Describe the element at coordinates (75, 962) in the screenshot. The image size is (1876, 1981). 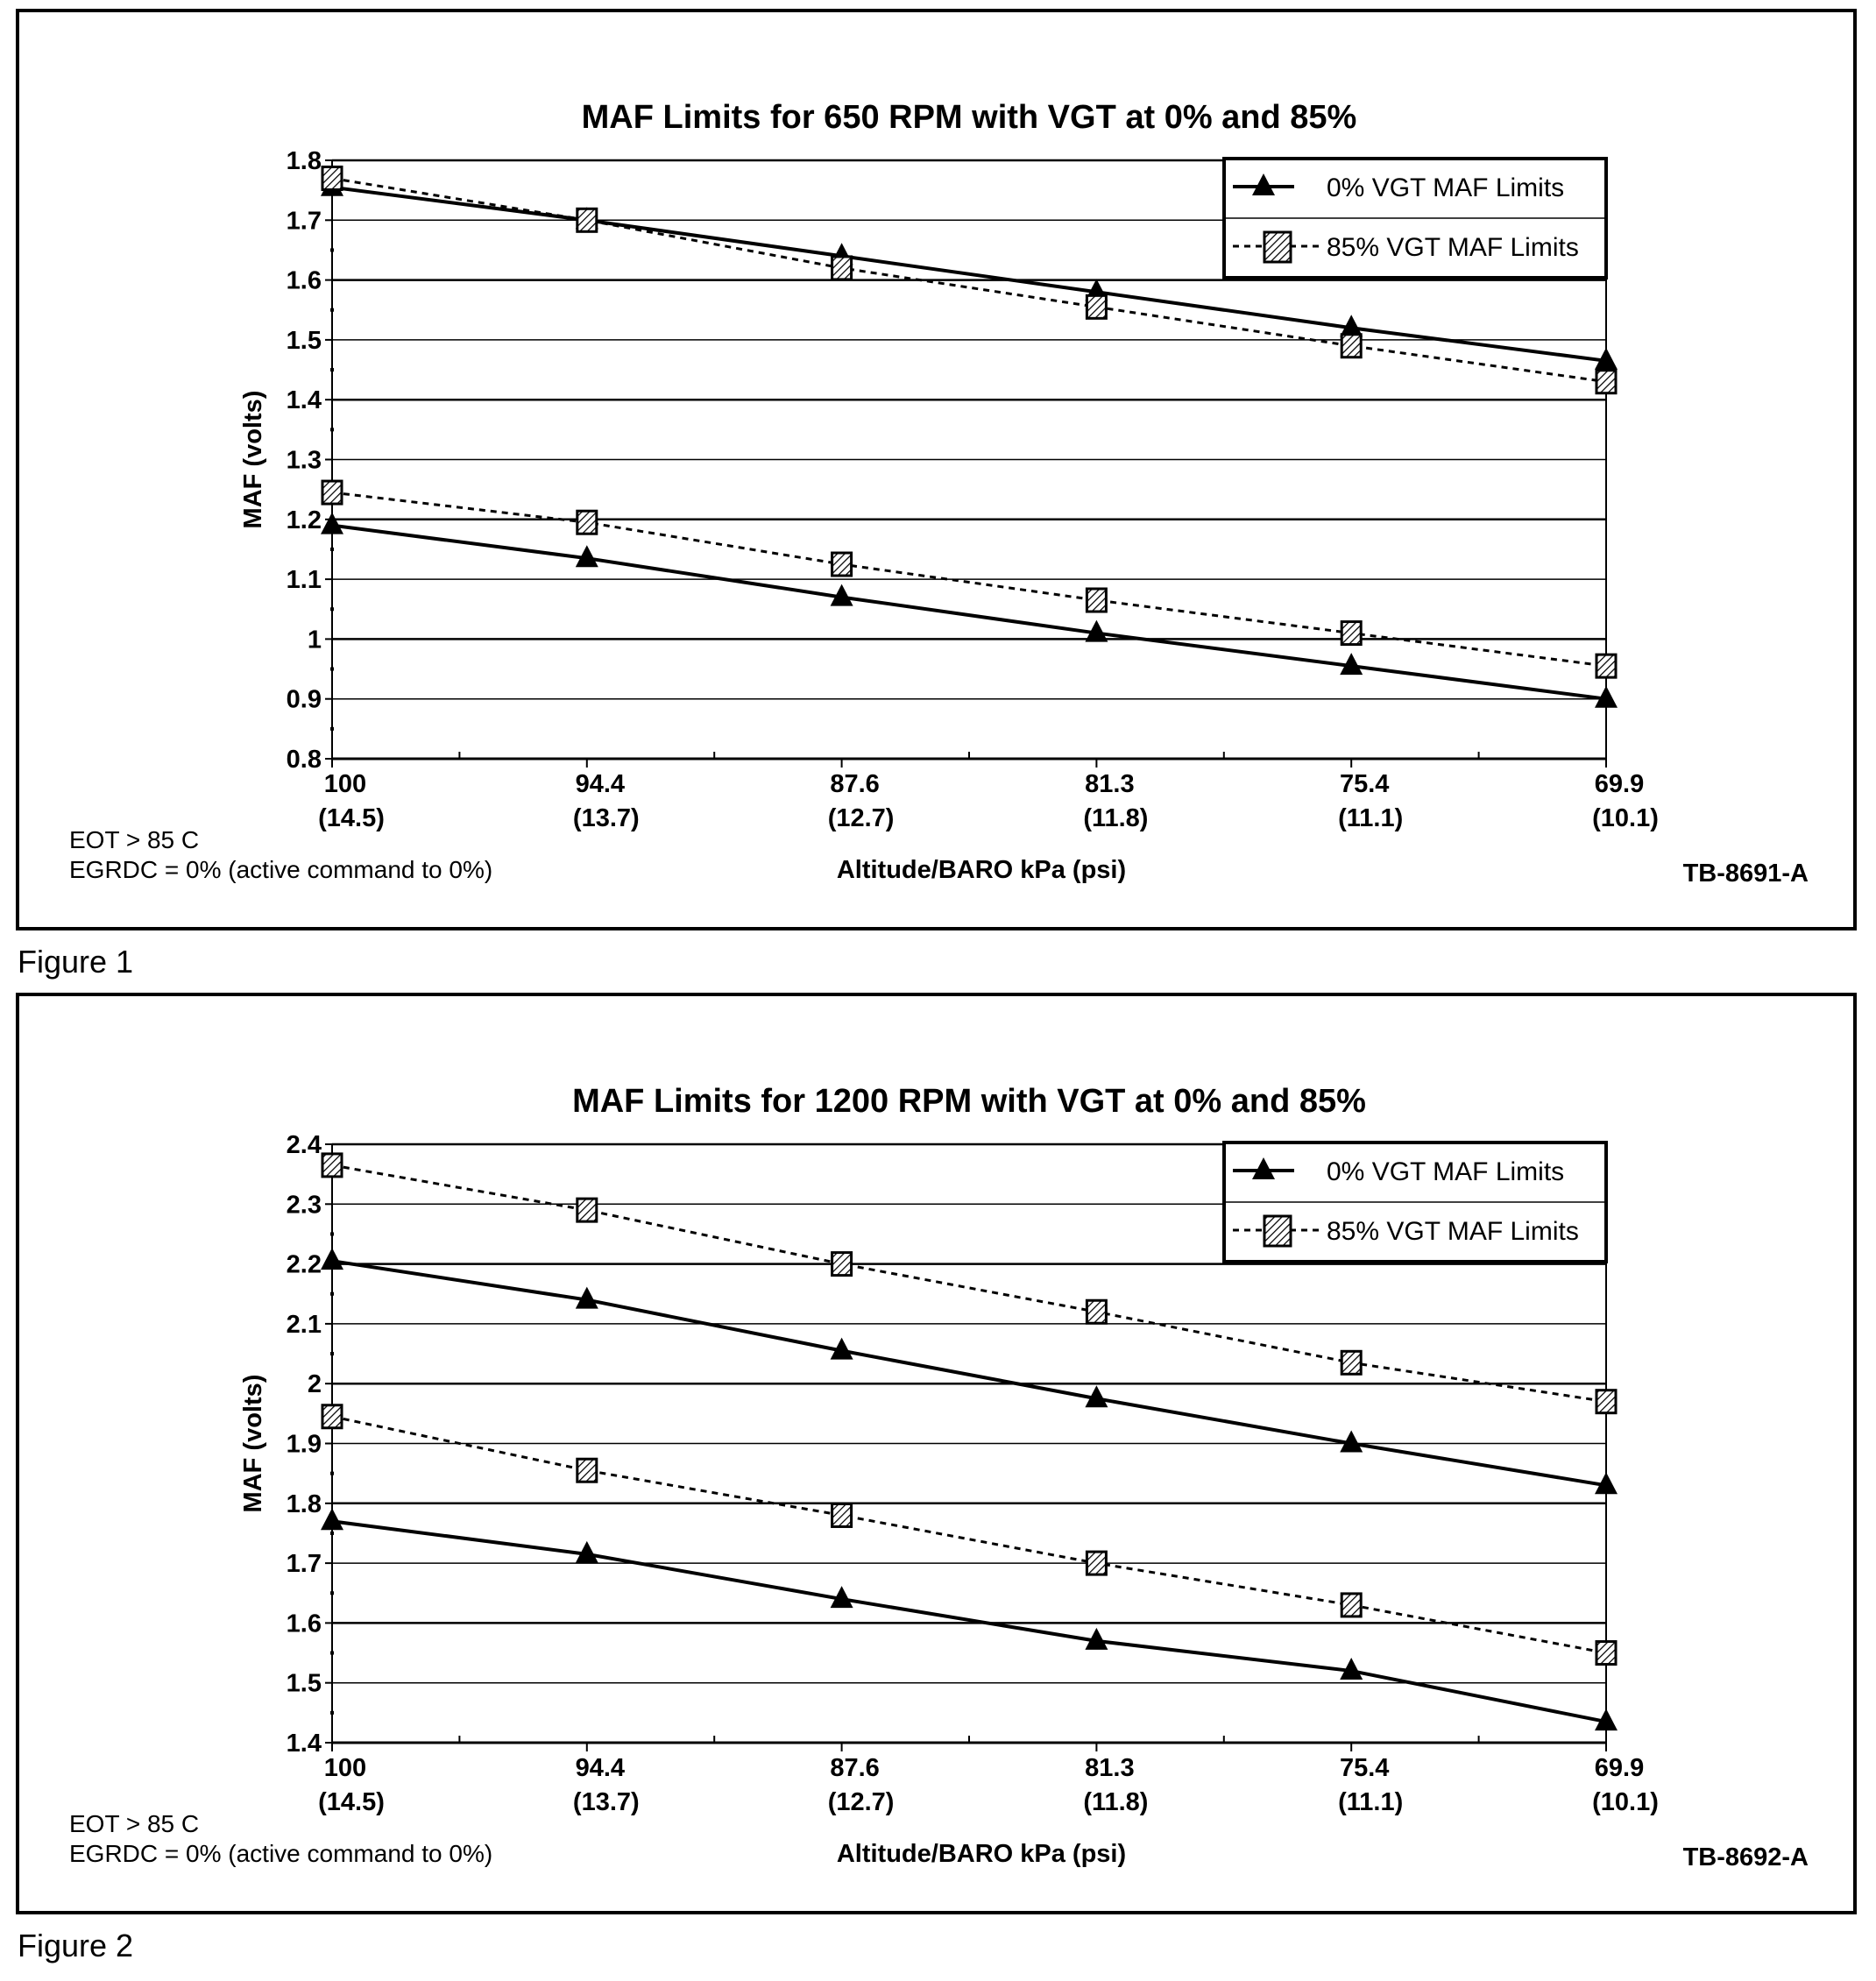
I see `figure-caption: Figure 1` at that location.